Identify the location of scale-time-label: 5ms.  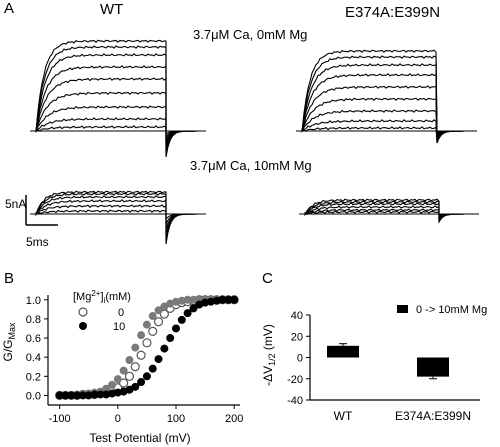
(37, 242).